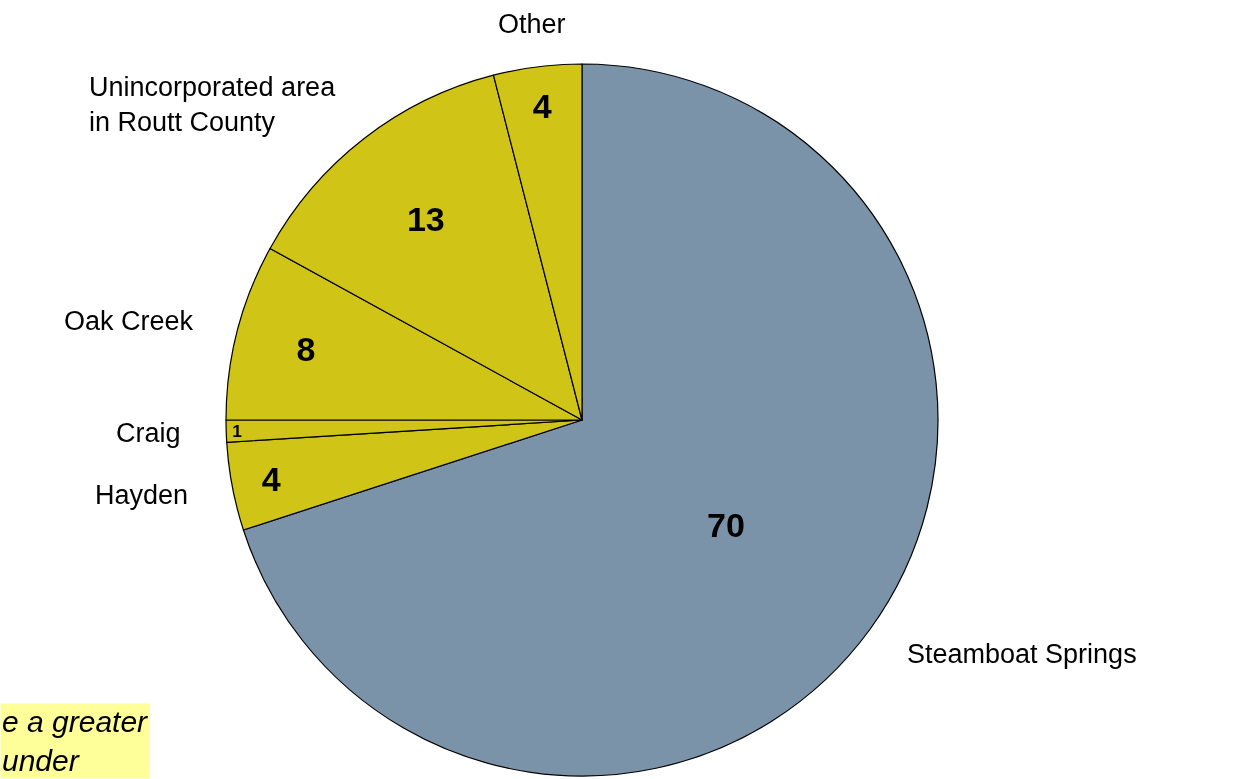 The image size is (1247, 779). What do you see at coordinates (213, 105) in the screenshot?
I see `slice-label: Unincorporated area in Routt County` at bounding box center [213, 105].